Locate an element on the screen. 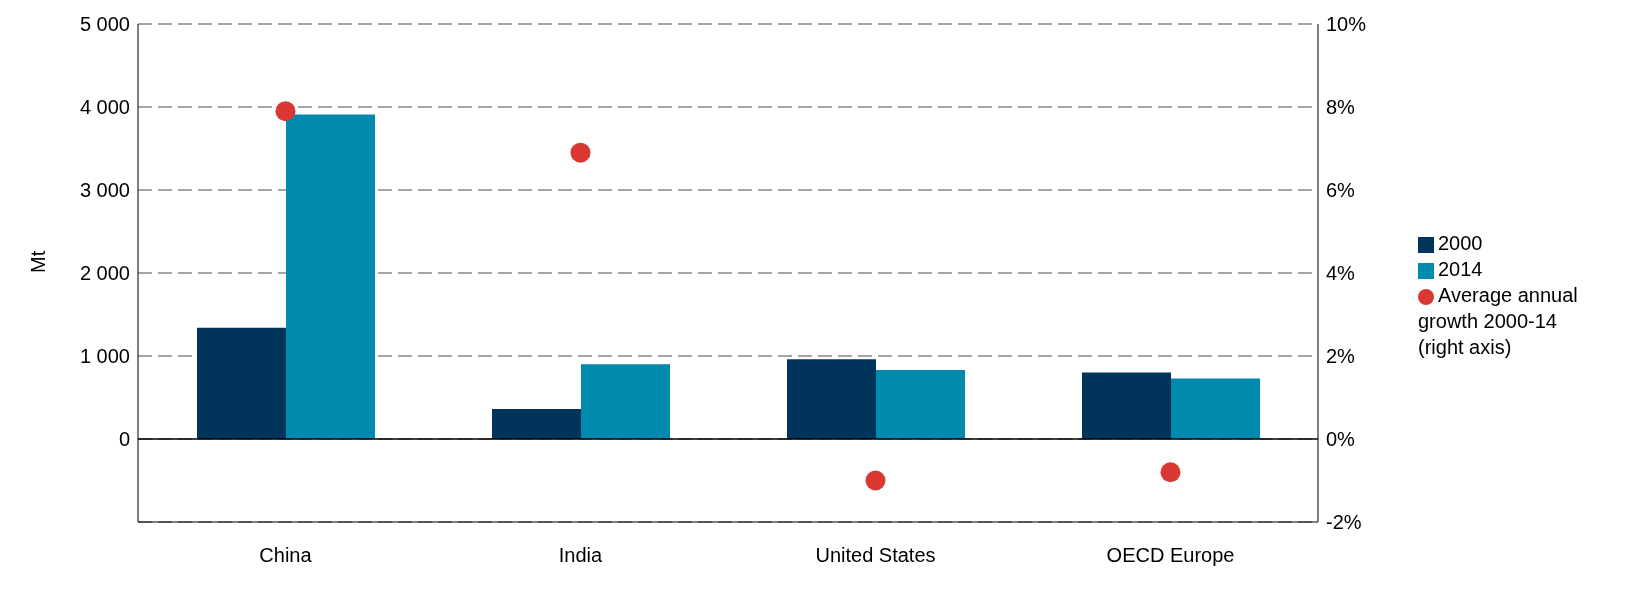 The width and height of the screenshot is (1626, 590). legend-label: Average annual growth 2000-14 (right axis) is located at coordinates (1498, 321).